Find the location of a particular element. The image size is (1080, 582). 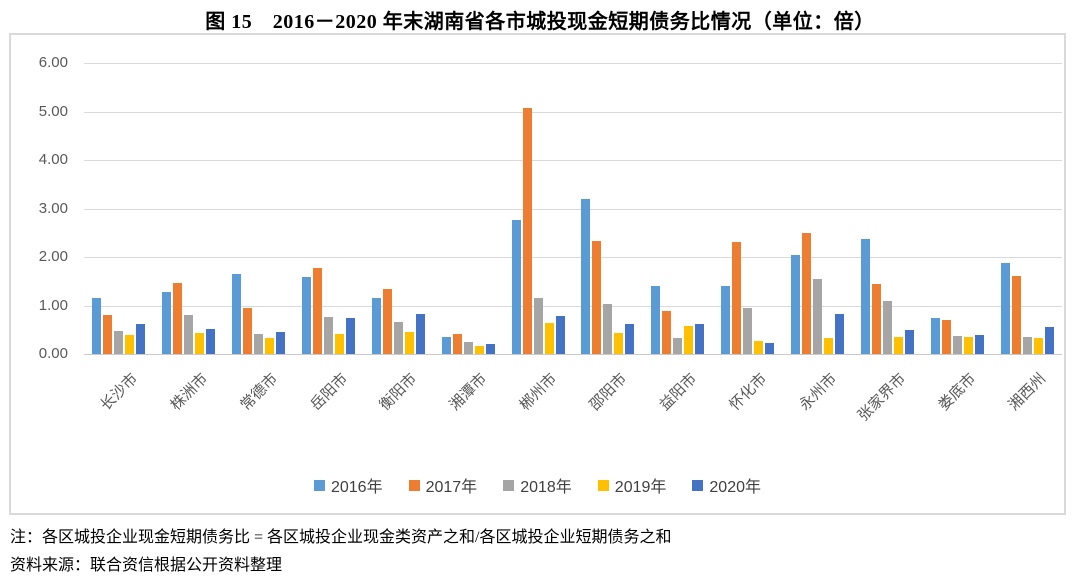

x-axis-label: 株洲市 is located at coordinates (189, 392).